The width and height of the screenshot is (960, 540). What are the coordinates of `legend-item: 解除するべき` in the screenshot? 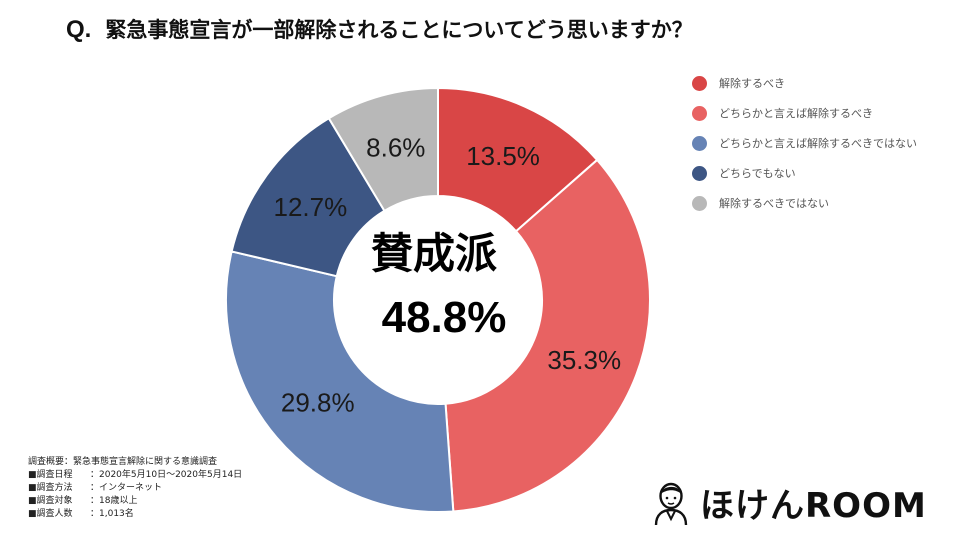 It's located at (804, 83).